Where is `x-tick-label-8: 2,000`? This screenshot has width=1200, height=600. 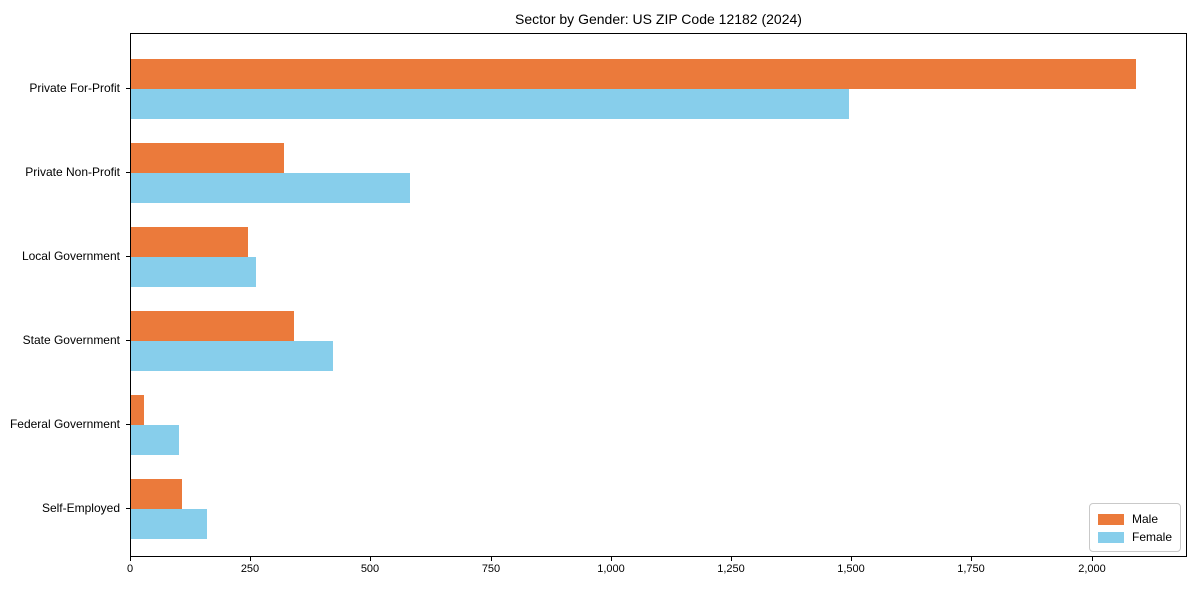
x-tick-label-8: 2,000 is located at coordinates (1092, 569).